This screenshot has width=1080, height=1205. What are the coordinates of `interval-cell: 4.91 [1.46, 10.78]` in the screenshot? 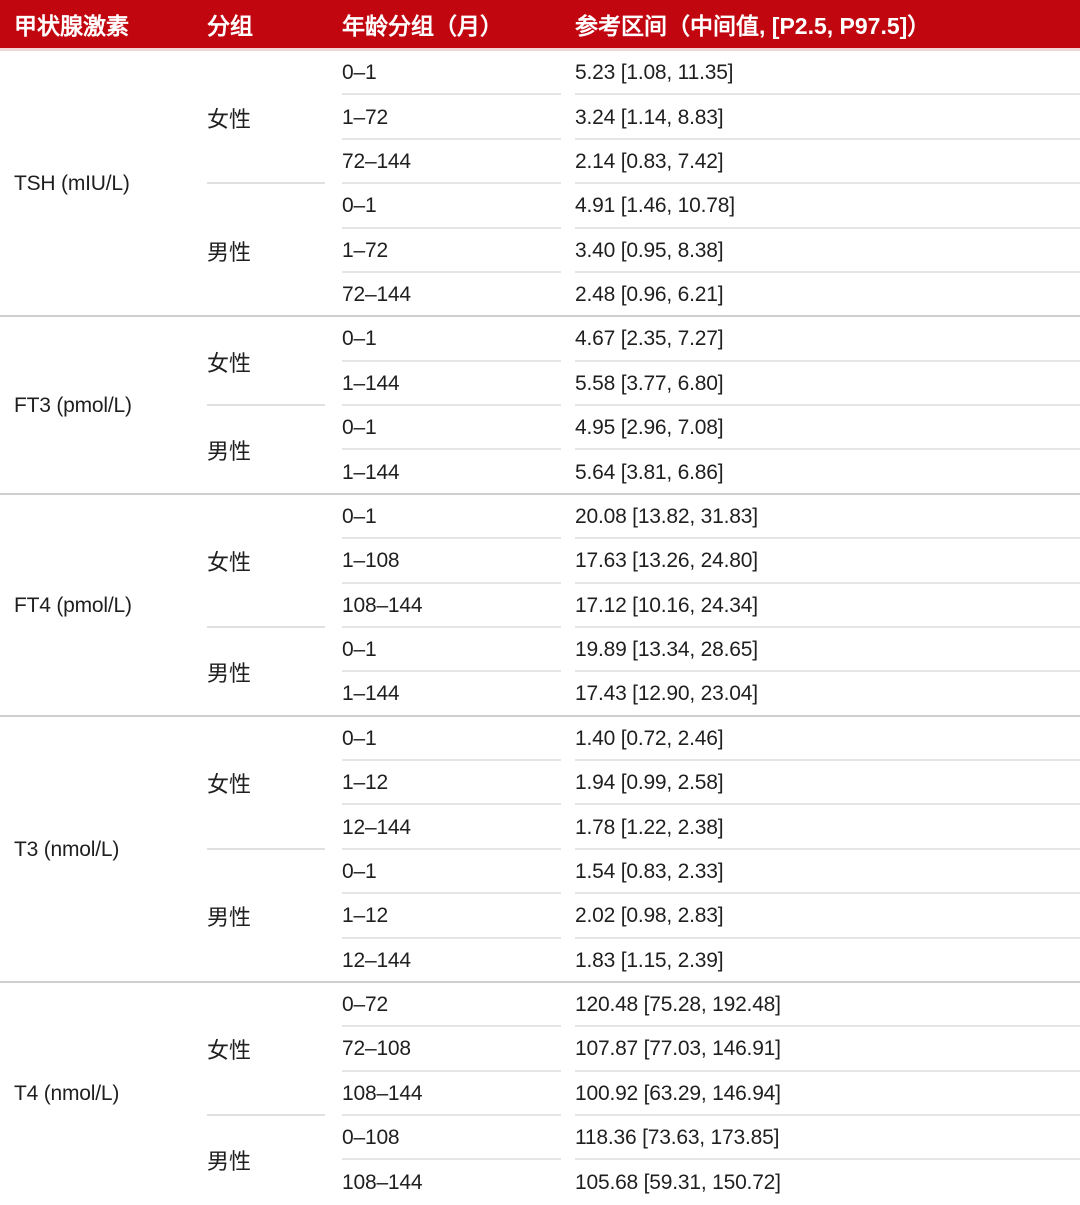 It's located at (827, 206).